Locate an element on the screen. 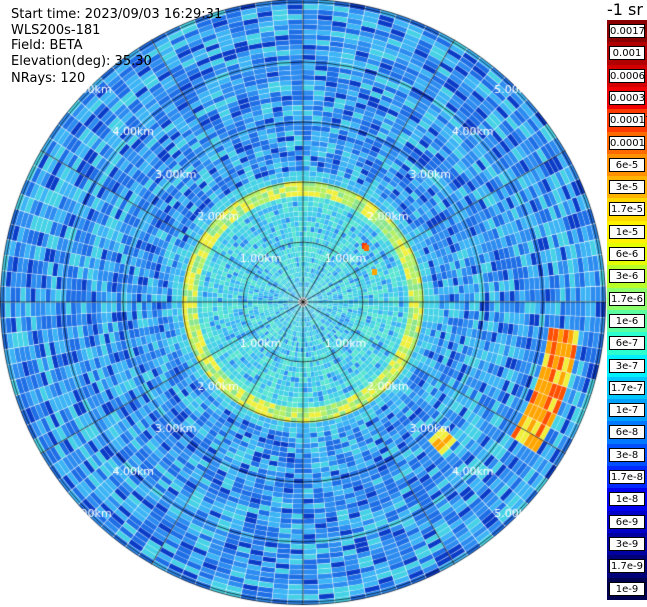 The width and height of the screenshot is (647, 607). colorbar-cell: 3e-8 is located at coordinates (627, 455).